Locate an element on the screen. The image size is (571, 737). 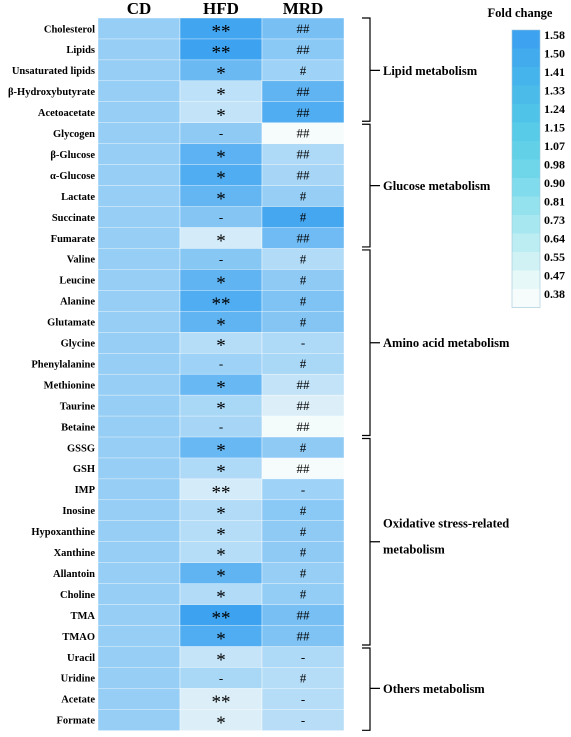
row-label: Acetate is located at coordinates (78, 700).